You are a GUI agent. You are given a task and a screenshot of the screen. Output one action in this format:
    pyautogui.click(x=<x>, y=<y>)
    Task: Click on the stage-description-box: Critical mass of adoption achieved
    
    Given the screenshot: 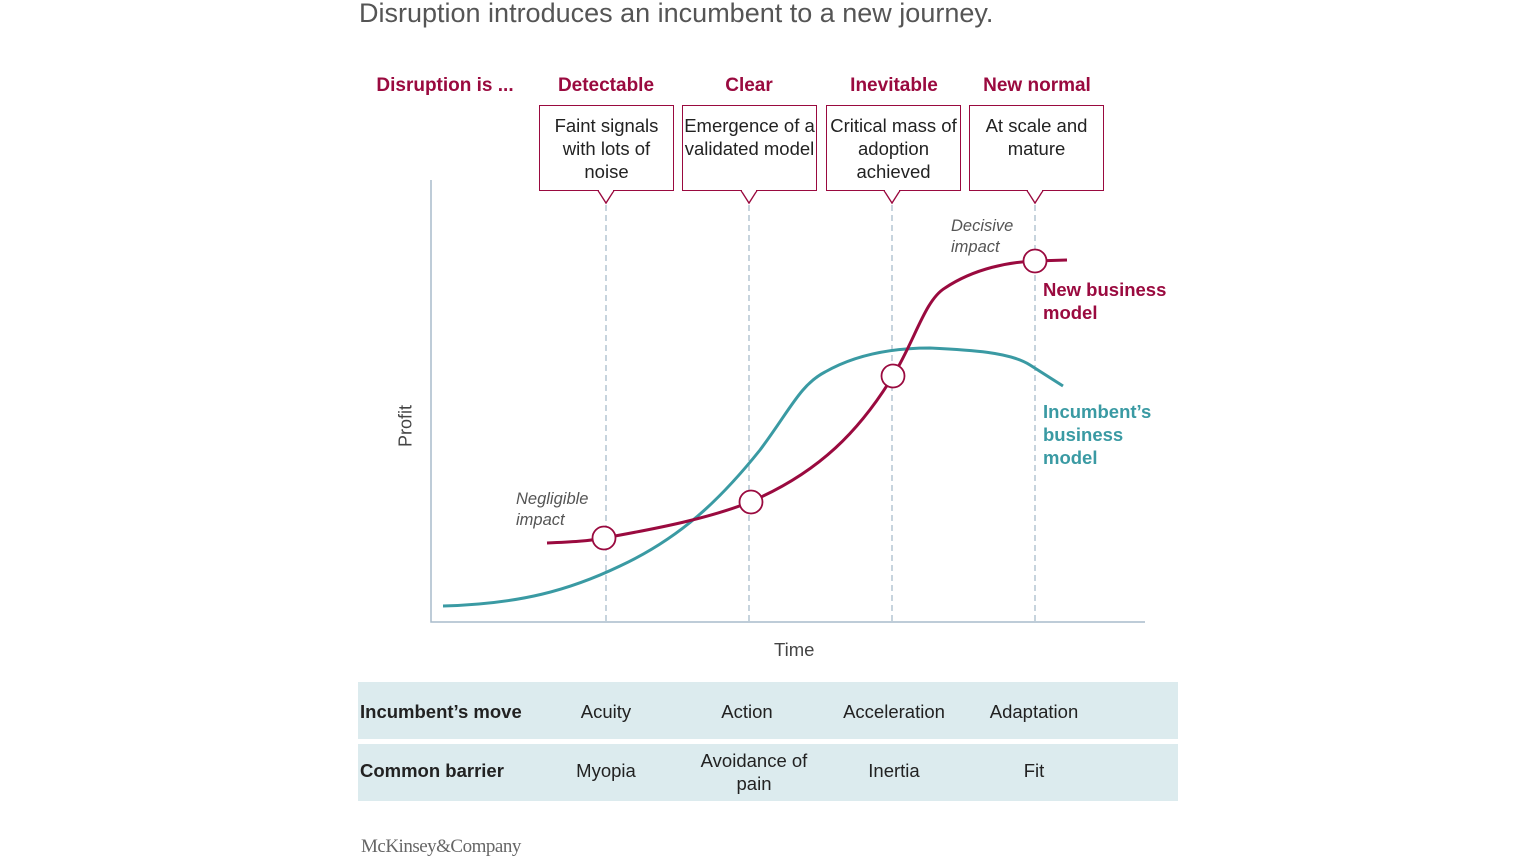 What is the action you would take?
    pyautogui.click(x=893, y=148)
    